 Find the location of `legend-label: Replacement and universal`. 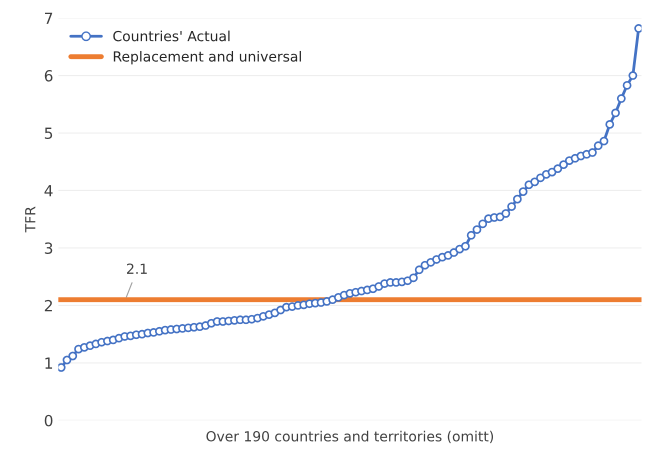

legend-label: Replacement and universal is located at coordinates (207, 57).